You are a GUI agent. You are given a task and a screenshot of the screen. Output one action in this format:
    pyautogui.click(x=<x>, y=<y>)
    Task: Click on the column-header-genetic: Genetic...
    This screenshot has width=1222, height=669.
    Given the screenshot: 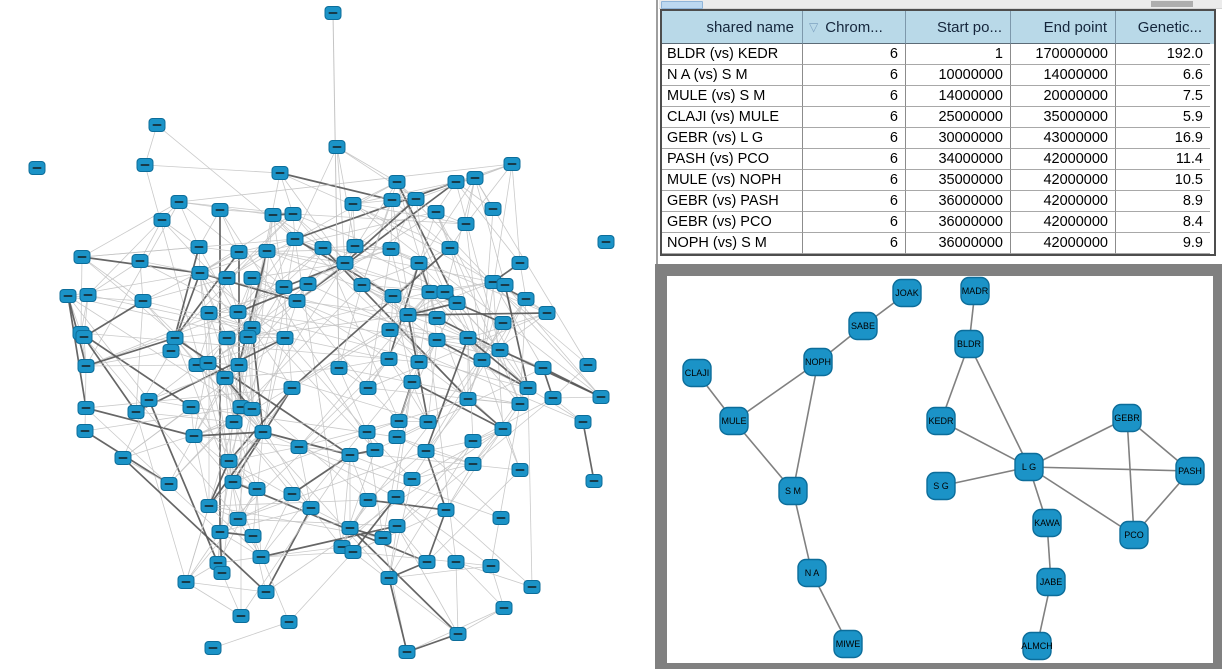 What is the action you would take?
    pyautogui.click(x=1163, y=27)
    